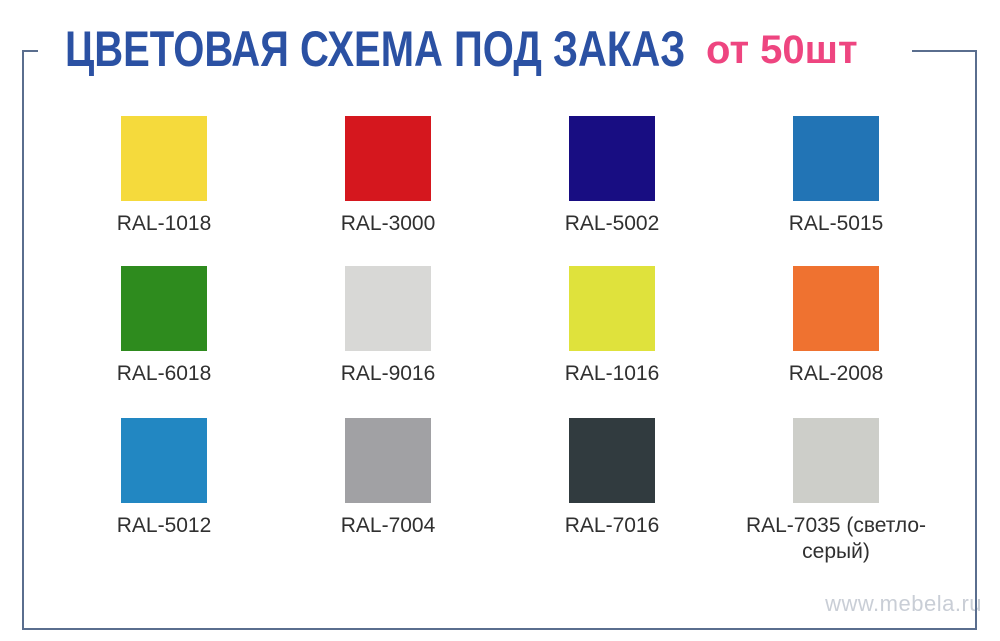 The image size is (1000, 641). What do you see at coordinates (836, 223) in the screenshot?
I see `swatch-label: RAL-5015` at bounding box center [836, 223].